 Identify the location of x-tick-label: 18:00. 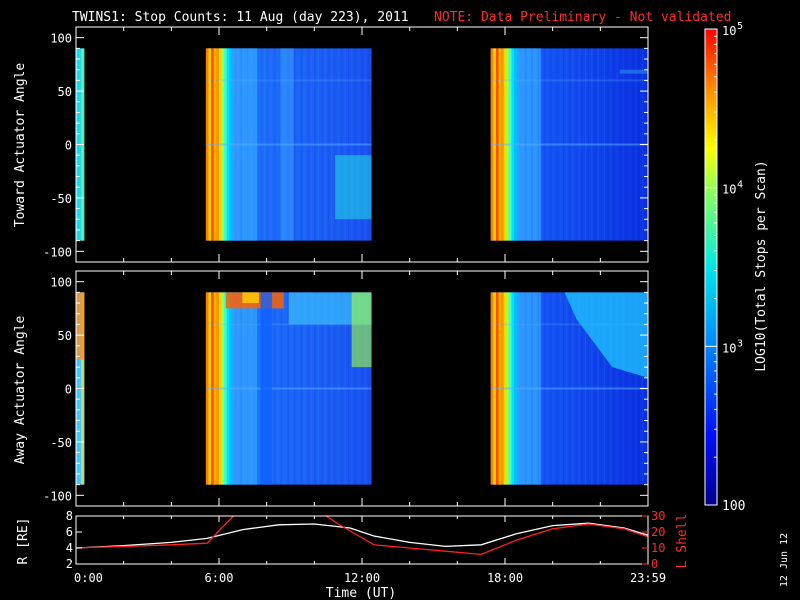
(505, 578).